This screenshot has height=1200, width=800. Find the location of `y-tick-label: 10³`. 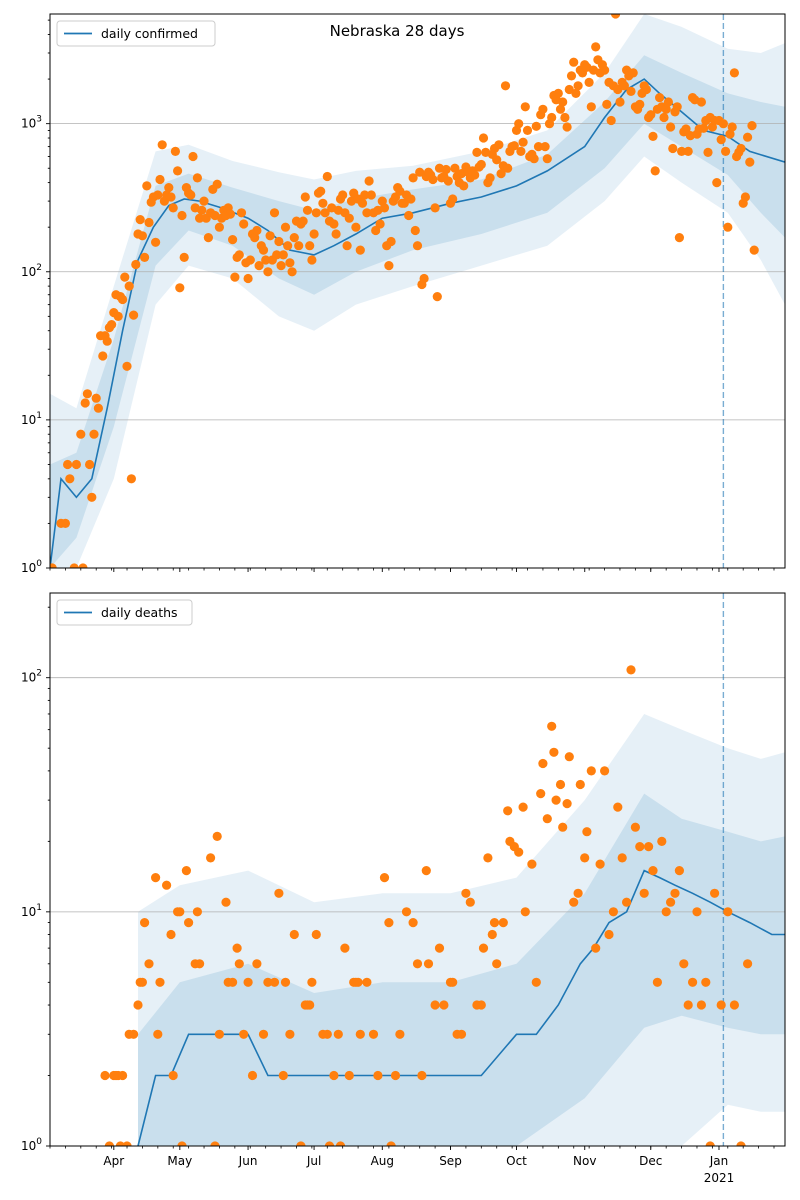

y-tick-label: 10³ is located at coordinates (31, 123).